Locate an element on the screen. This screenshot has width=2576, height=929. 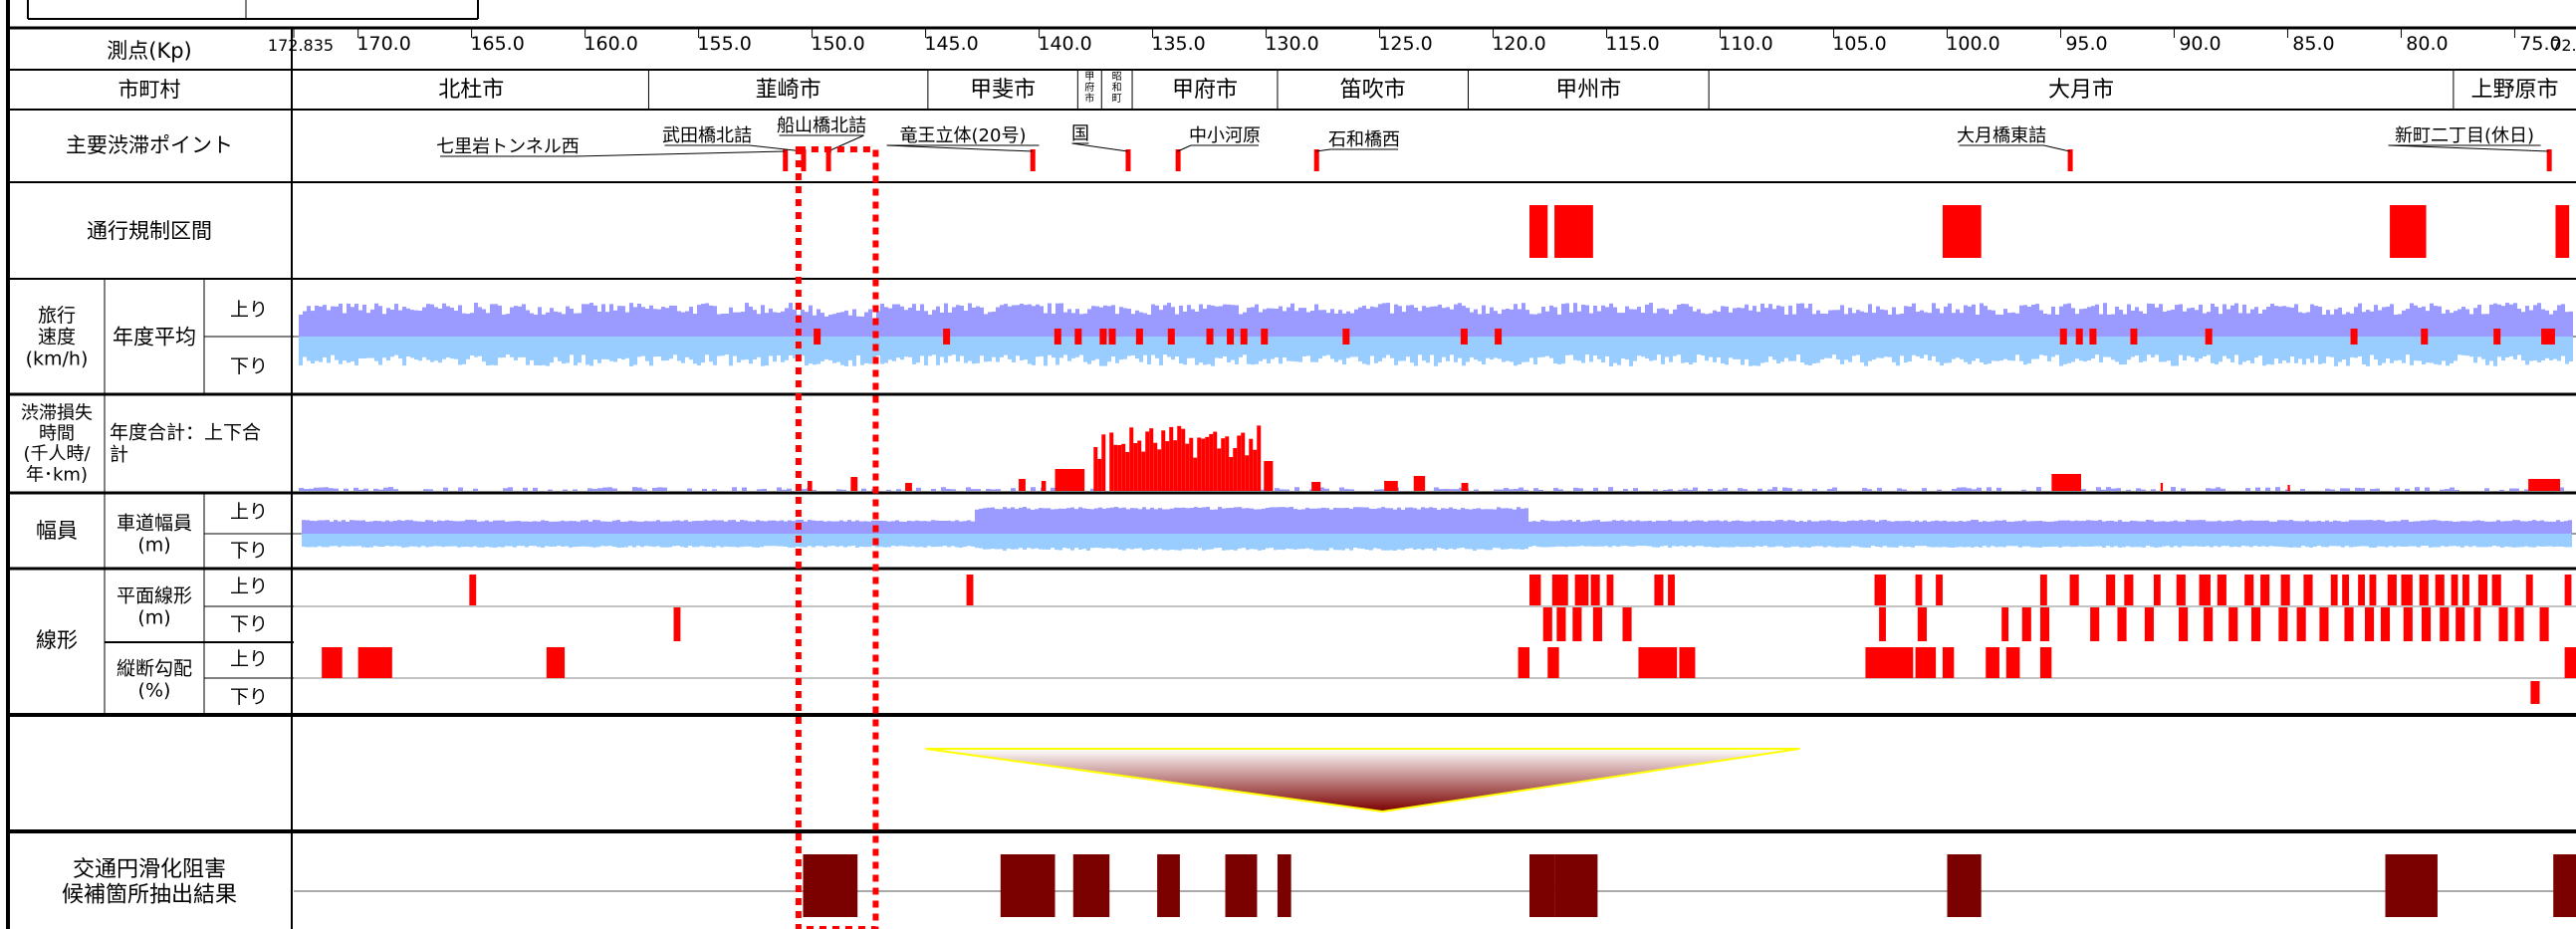
loss-sub-label: 年度合計：上下合計 is located at coordinates (185, 444).